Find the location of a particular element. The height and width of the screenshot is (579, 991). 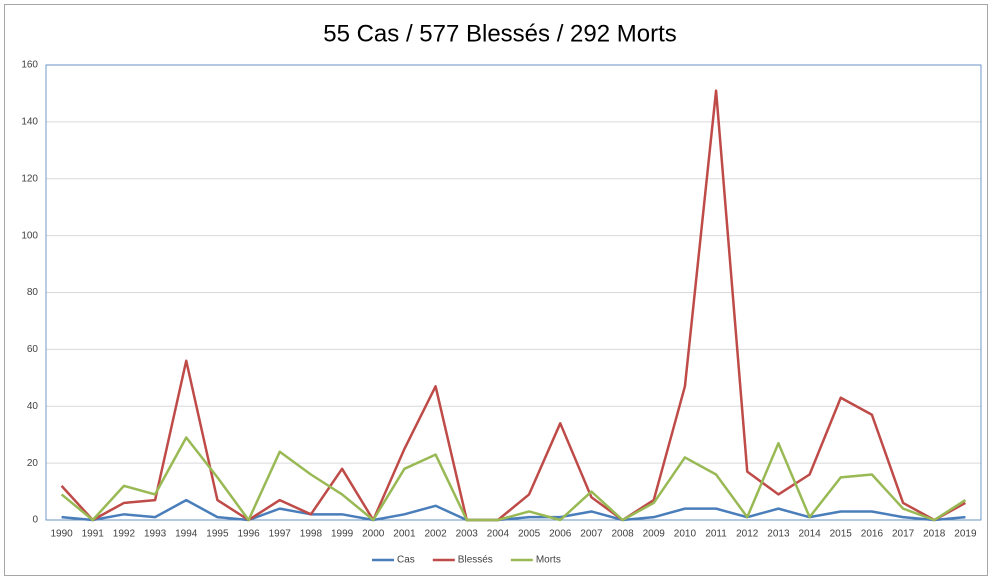

y-tick-label: 120 is located at coordinates (29, 178).